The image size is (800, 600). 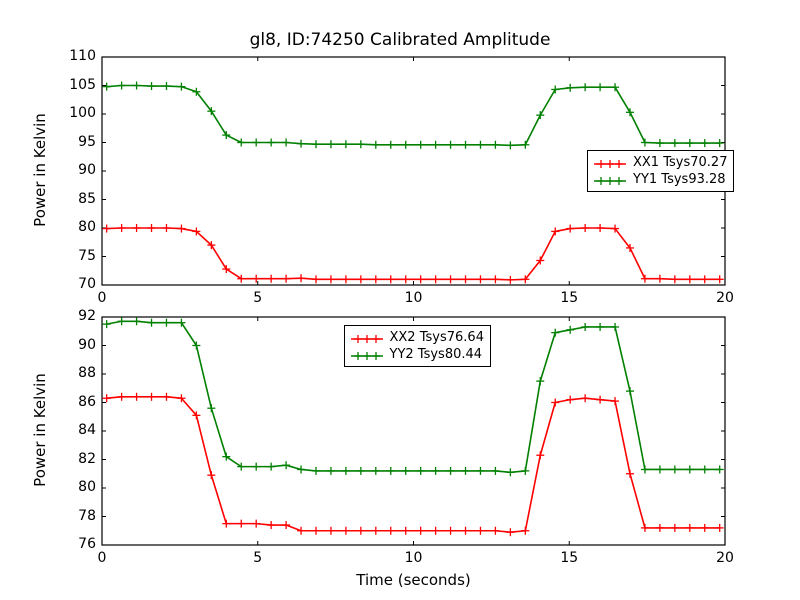 I want to click on y-tick-label: 110, so click(x=82, y=56).